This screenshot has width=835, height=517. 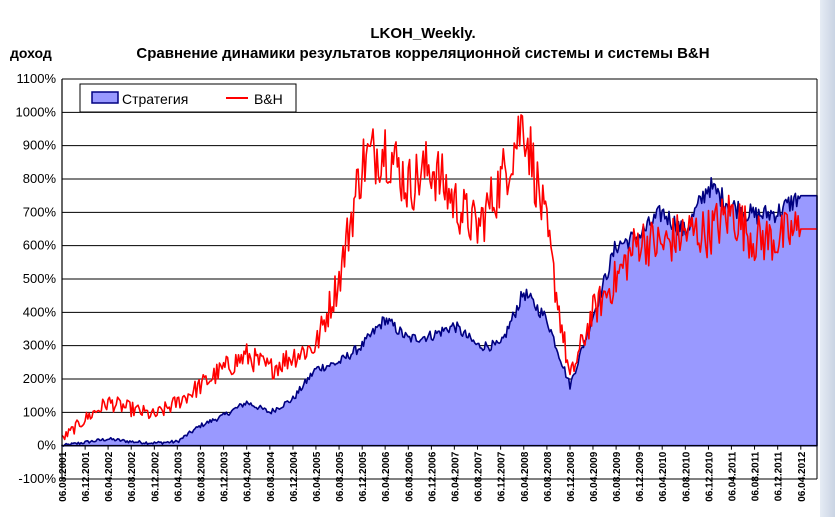 I want to click on x-tick-label: 06.04.2012, so click(x=802, y=476).